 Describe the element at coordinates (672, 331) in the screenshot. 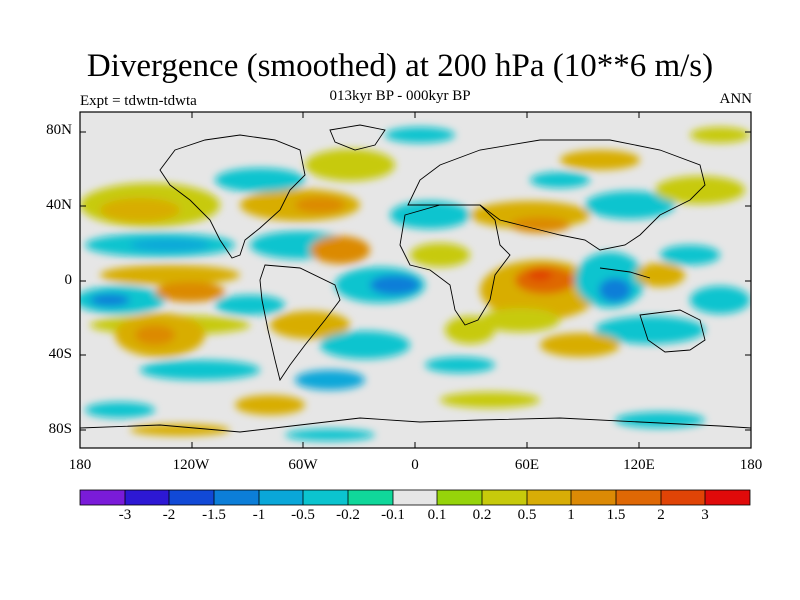

I see `australia-coastline` at that location.